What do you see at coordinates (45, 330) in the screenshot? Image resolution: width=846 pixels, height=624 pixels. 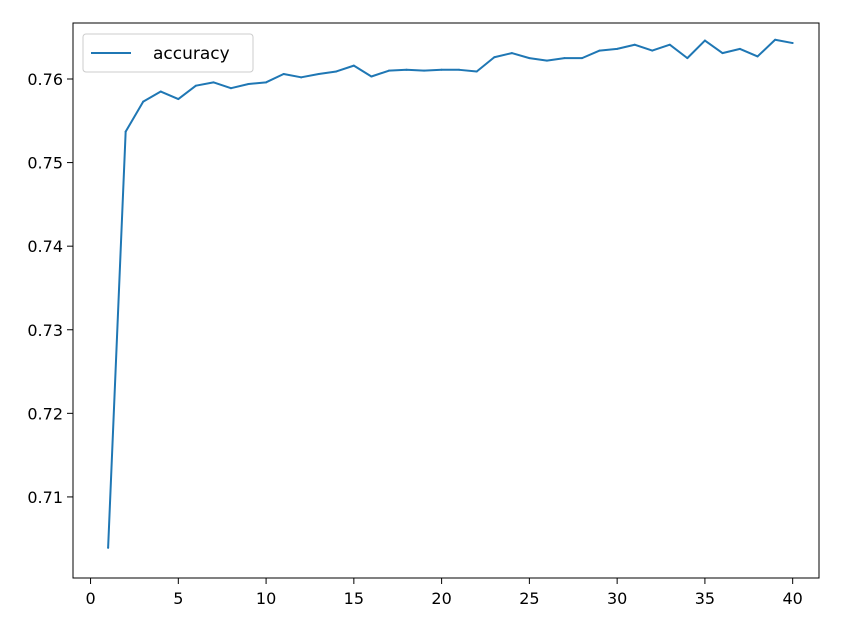 I see `y-tick-label: 0.73` at bounding box center [45, 330].